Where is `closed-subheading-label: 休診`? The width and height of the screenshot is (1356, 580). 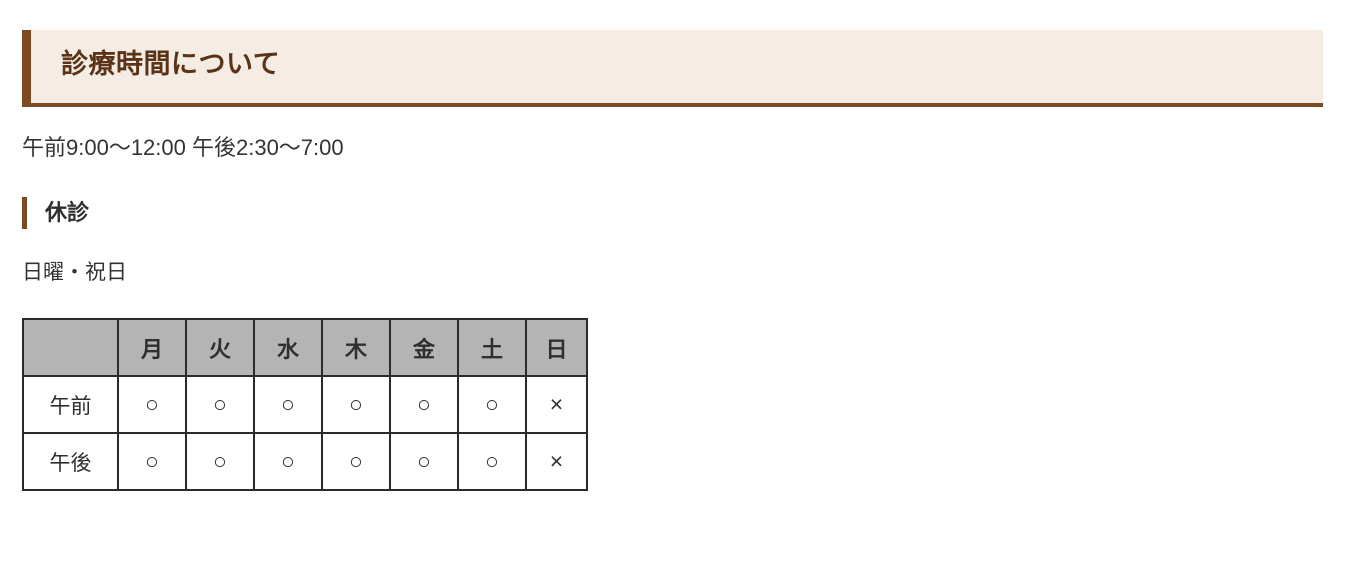
closed-subheading-label: 休診 is located at coordinates (67, 212).